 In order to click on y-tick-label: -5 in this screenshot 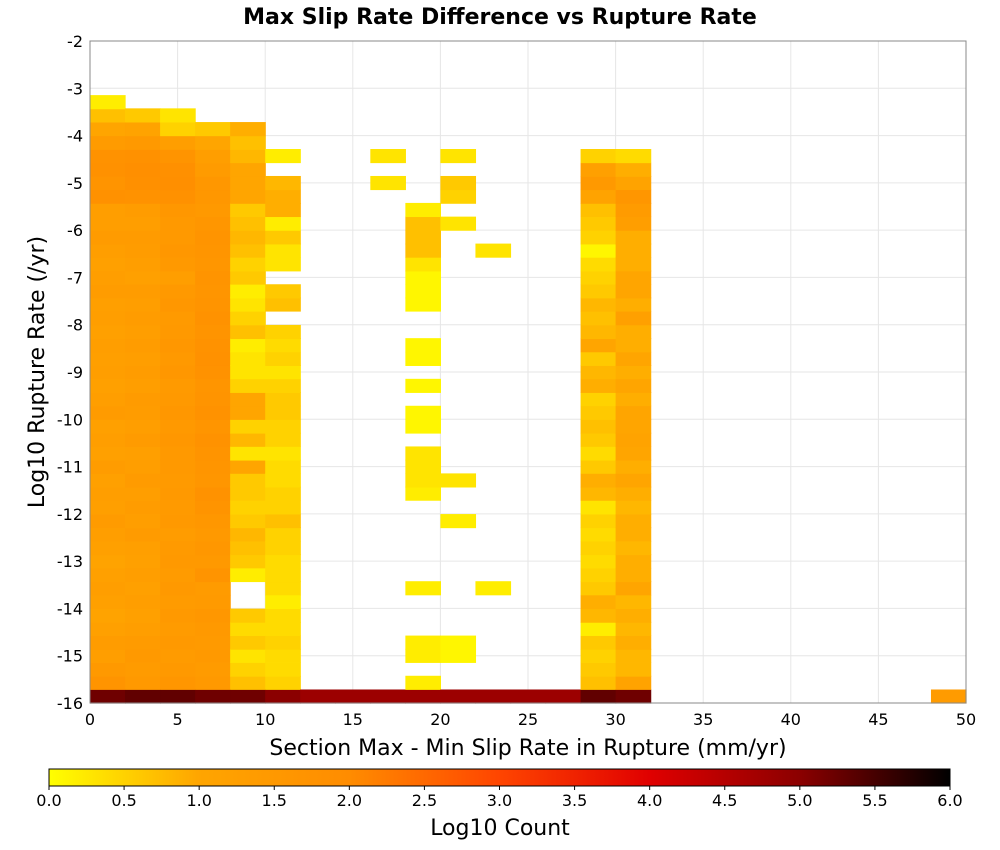, I will do `click(75, 183)`.